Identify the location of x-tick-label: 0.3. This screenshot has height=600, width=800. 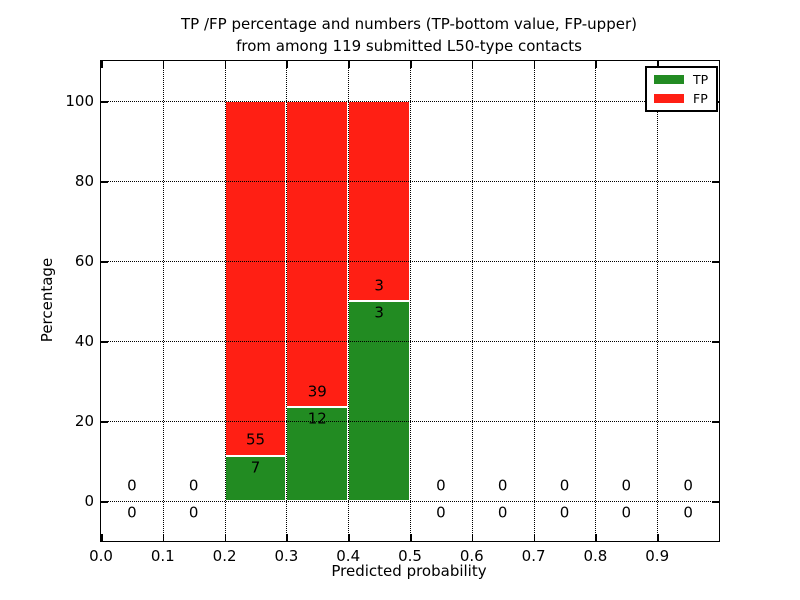
(286, 556).